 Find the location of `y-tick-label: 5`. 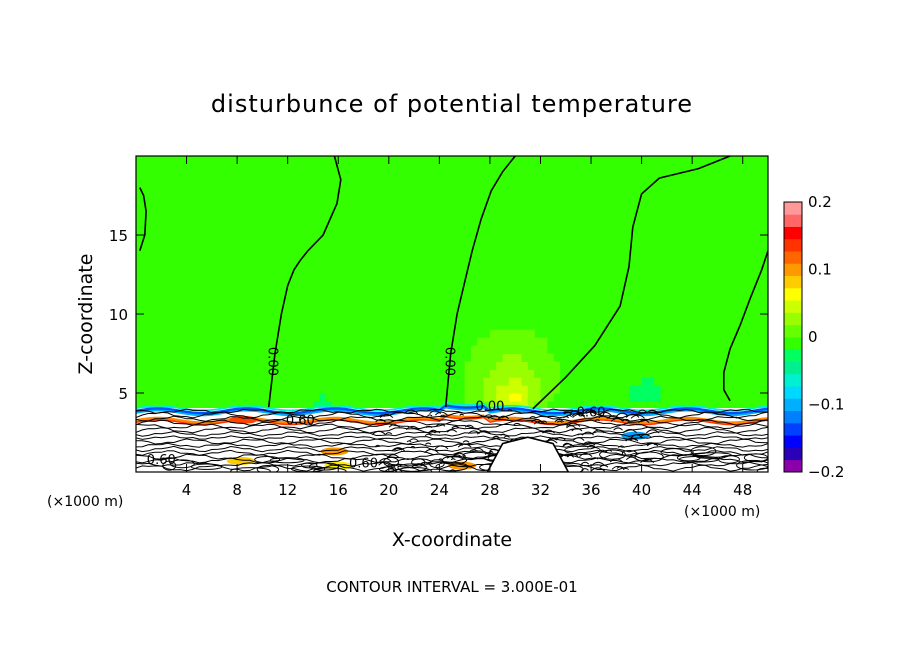

y-tick-label: 5 is located at coordinates (123, 394).